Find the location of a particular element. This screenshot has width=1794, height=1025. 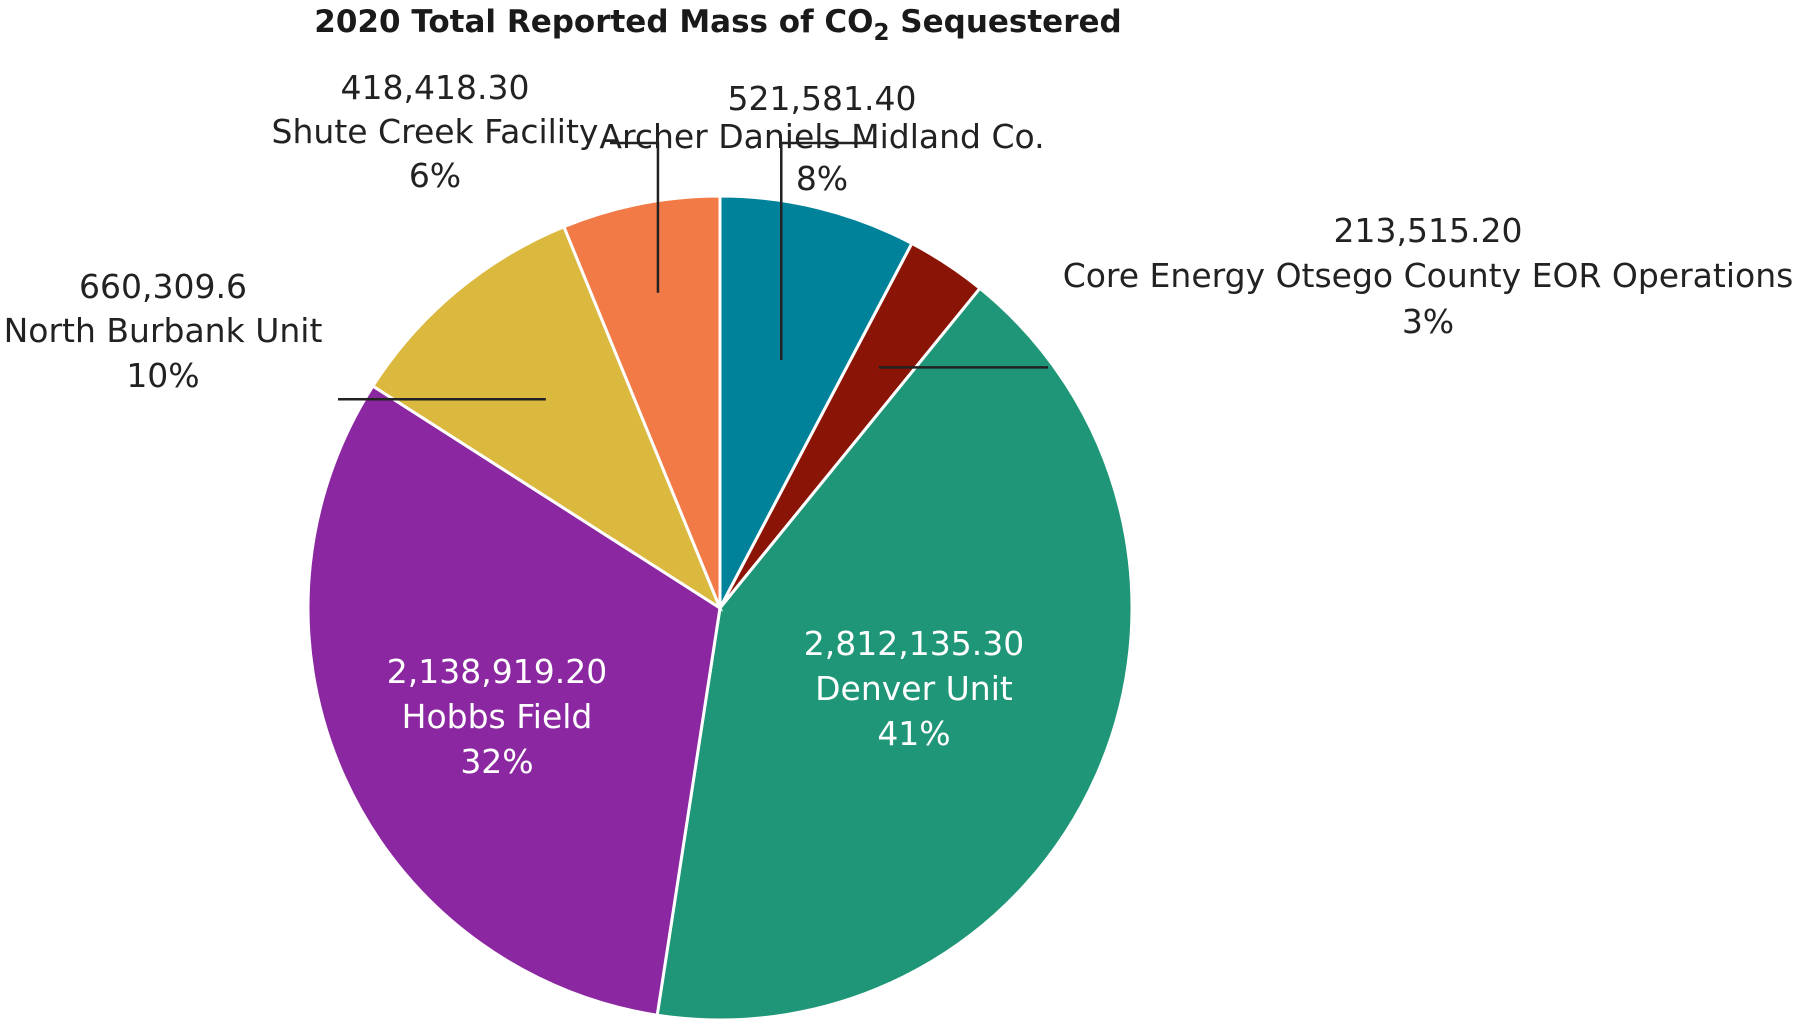

slice-shute-creek-facility is located at coordinates (641, 401).